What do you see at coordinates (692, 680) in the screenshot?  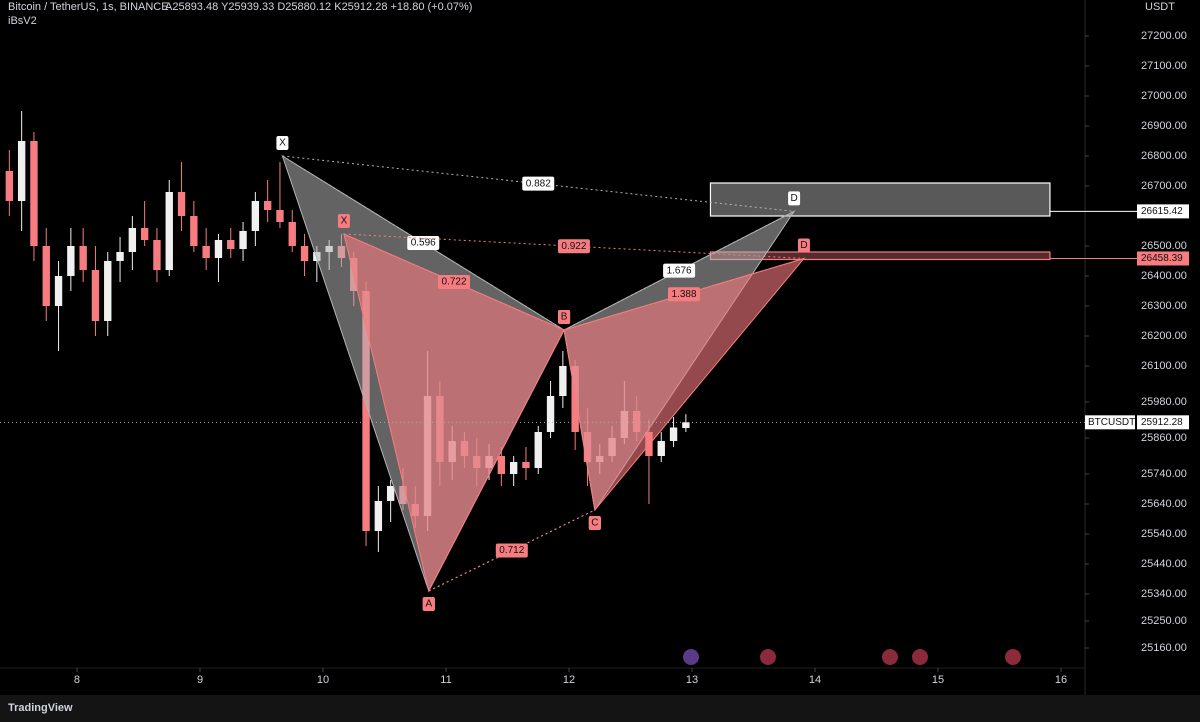 I see `x-tick-label: 13` at bounding box center [692, 680].